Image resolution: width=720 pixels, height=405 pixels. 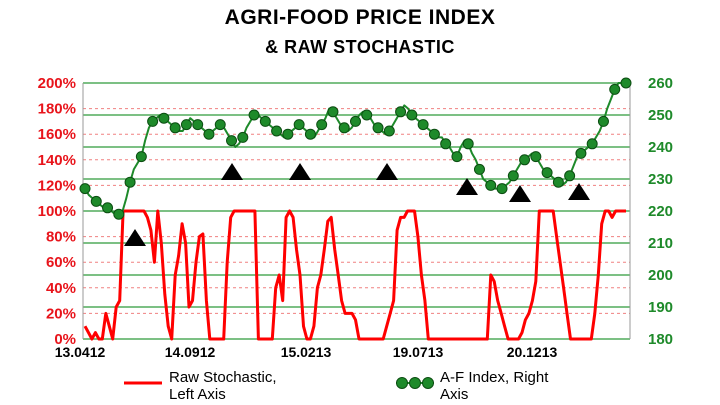 What do you see at coordinates (660, 275) in the screenshot?
I see `right-tick-label: 200` at bounding box center [660, 275].